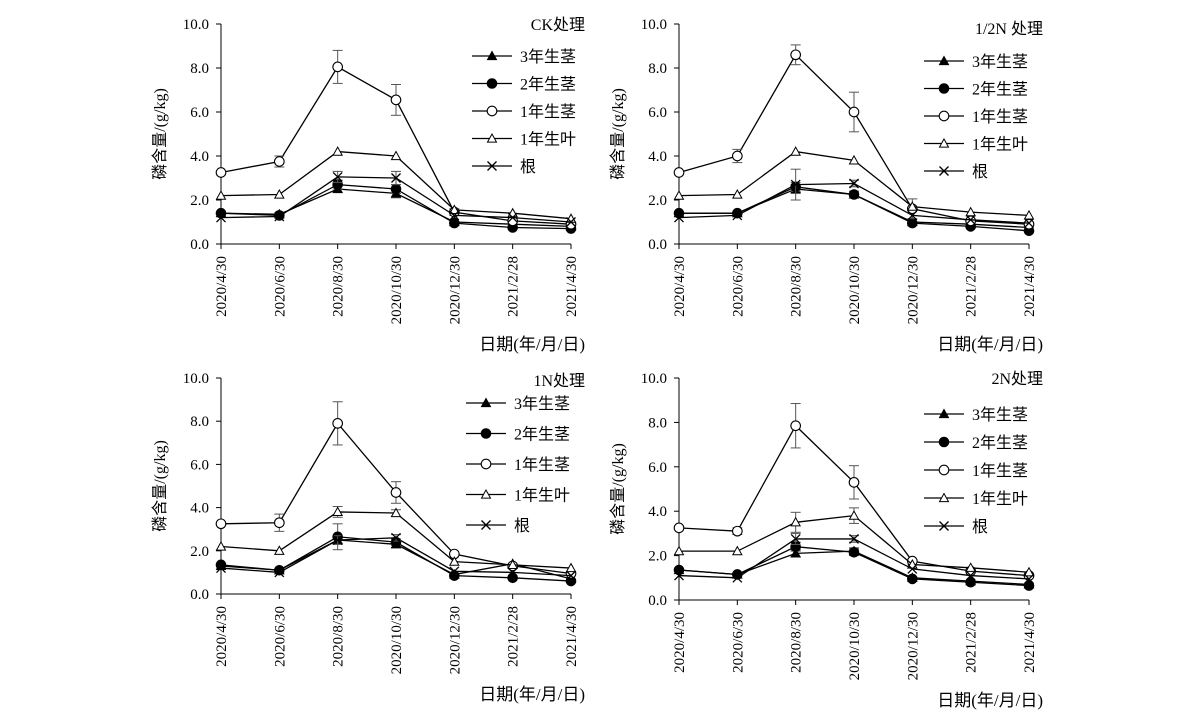  What do you see at coordinates (956, 527) in the screenshot?
I see `legend-item: 根` at bounding box center [956, 527].